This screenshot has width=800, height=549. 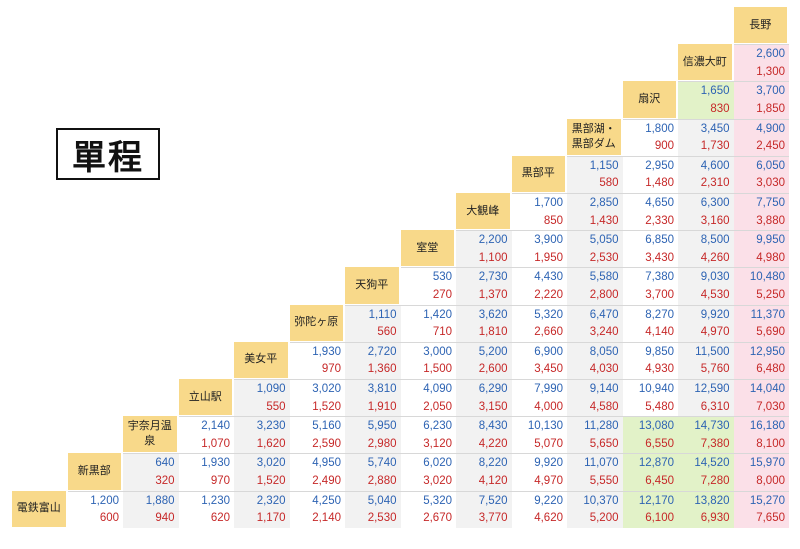 What do you see at coordinates (95, 500) in the screenshot?
I see `fare-cell-upper: 1,200` at bounding box center [95, 500].